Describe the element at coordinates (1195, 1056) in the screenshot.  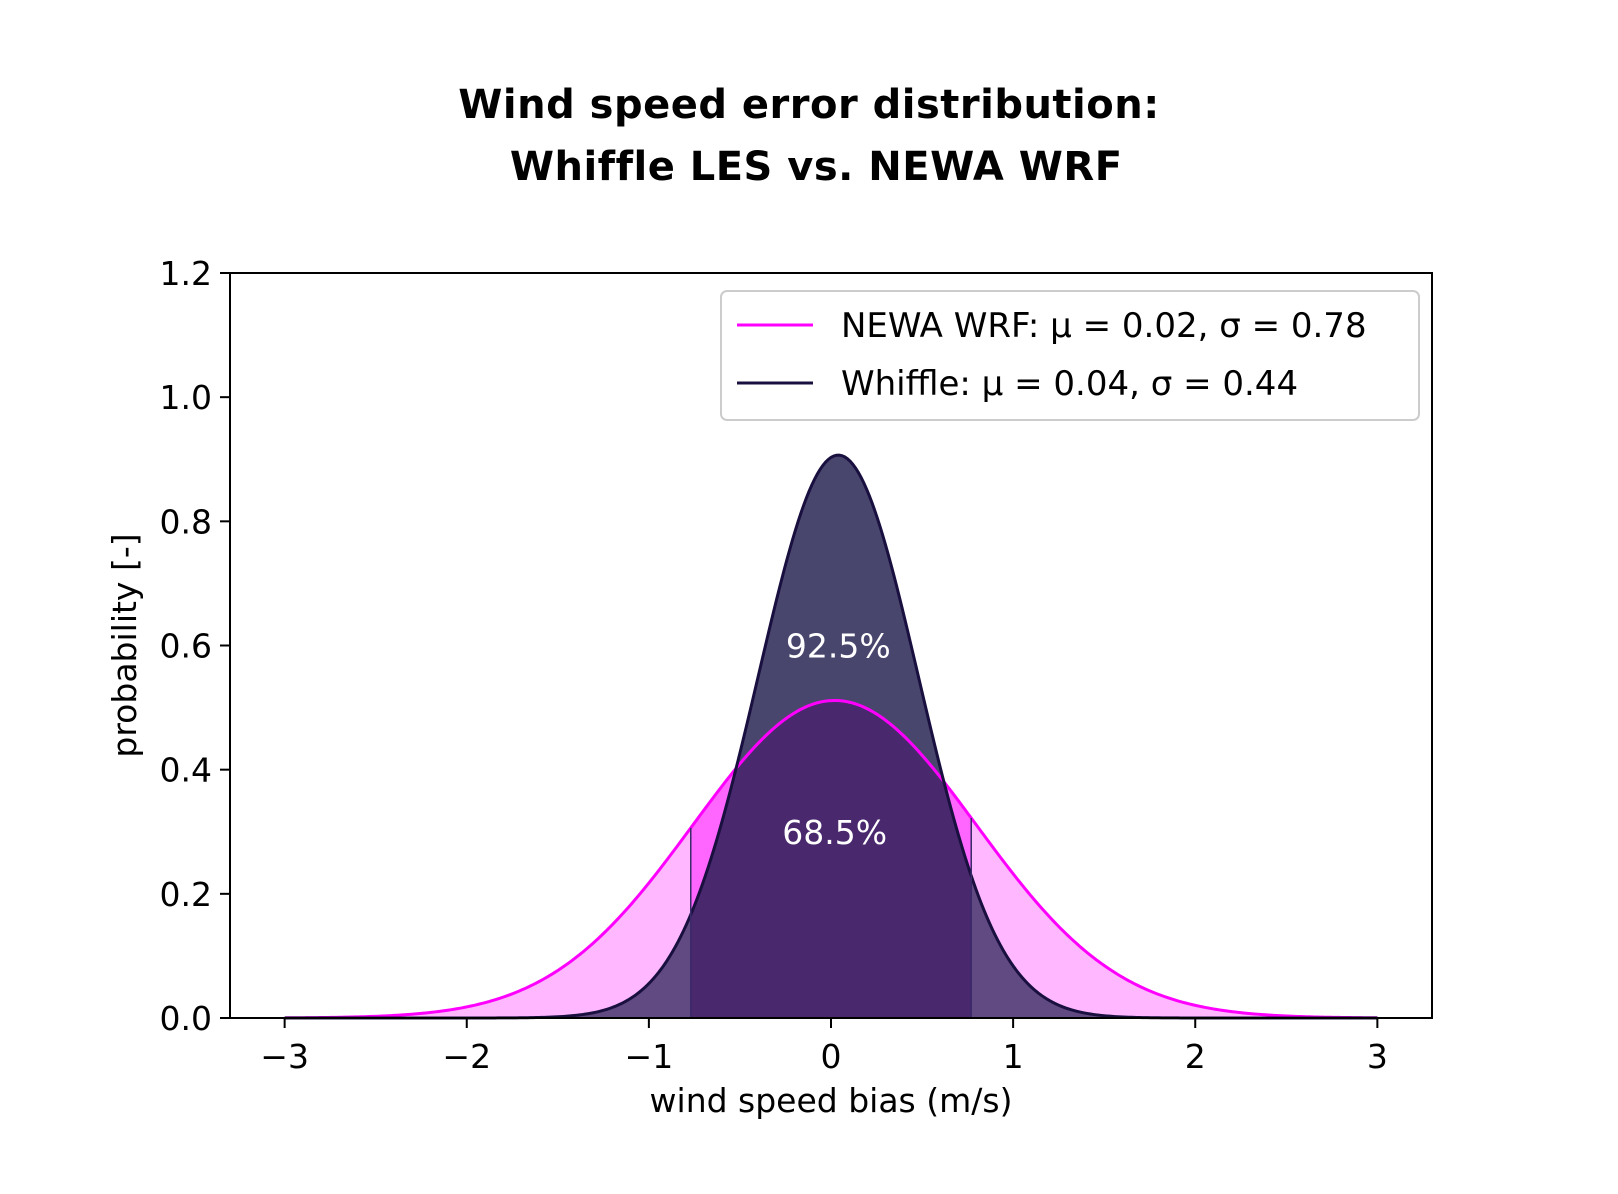
I see `x-tick-label: 2` at that location.